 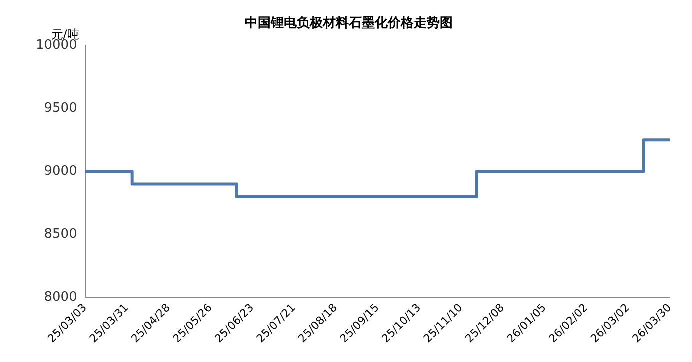 I want to click on chart-title: 中国锂电负极材料石墨化价格走势图, so click(x=349, y=23).